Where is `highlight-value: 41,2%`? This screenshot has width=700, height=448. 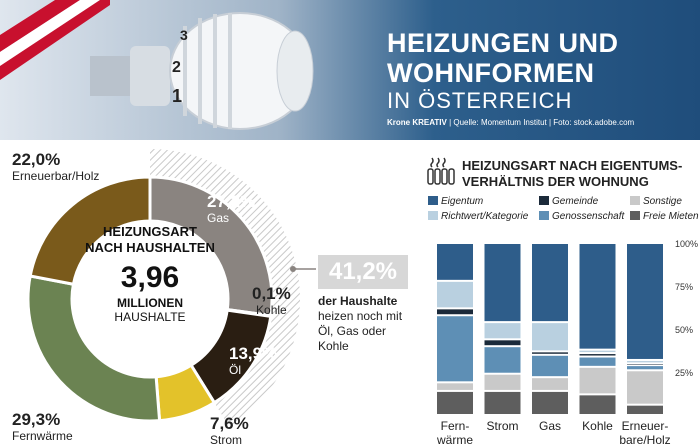
highlight-value: 41,2% is located at coordinates (363, 272).